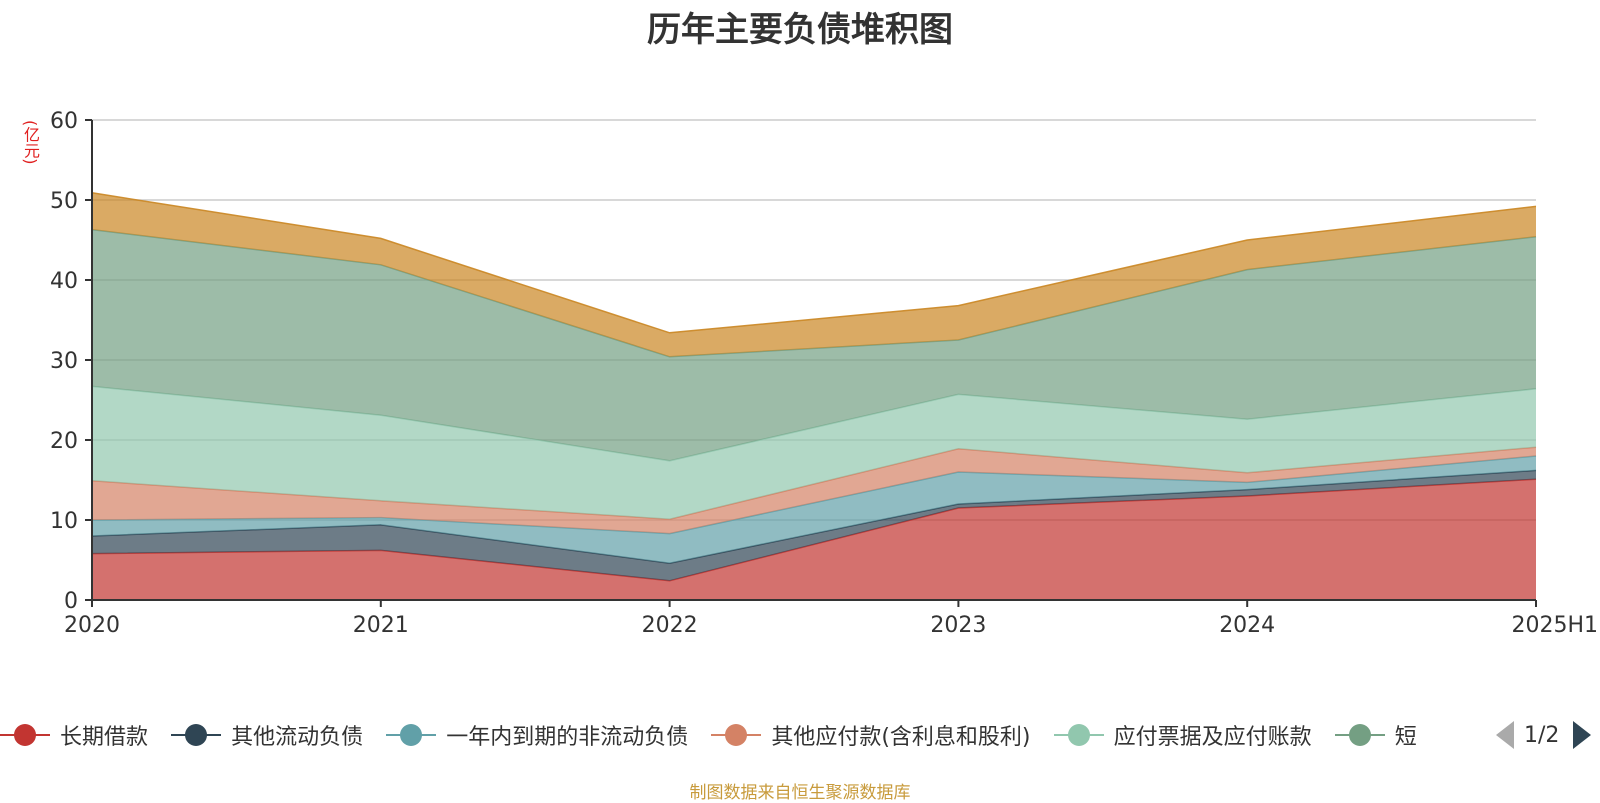 The width and height of the screenshot is (1600, 803). I want to click on y-tick-label-6: 60, so click(64, 121).